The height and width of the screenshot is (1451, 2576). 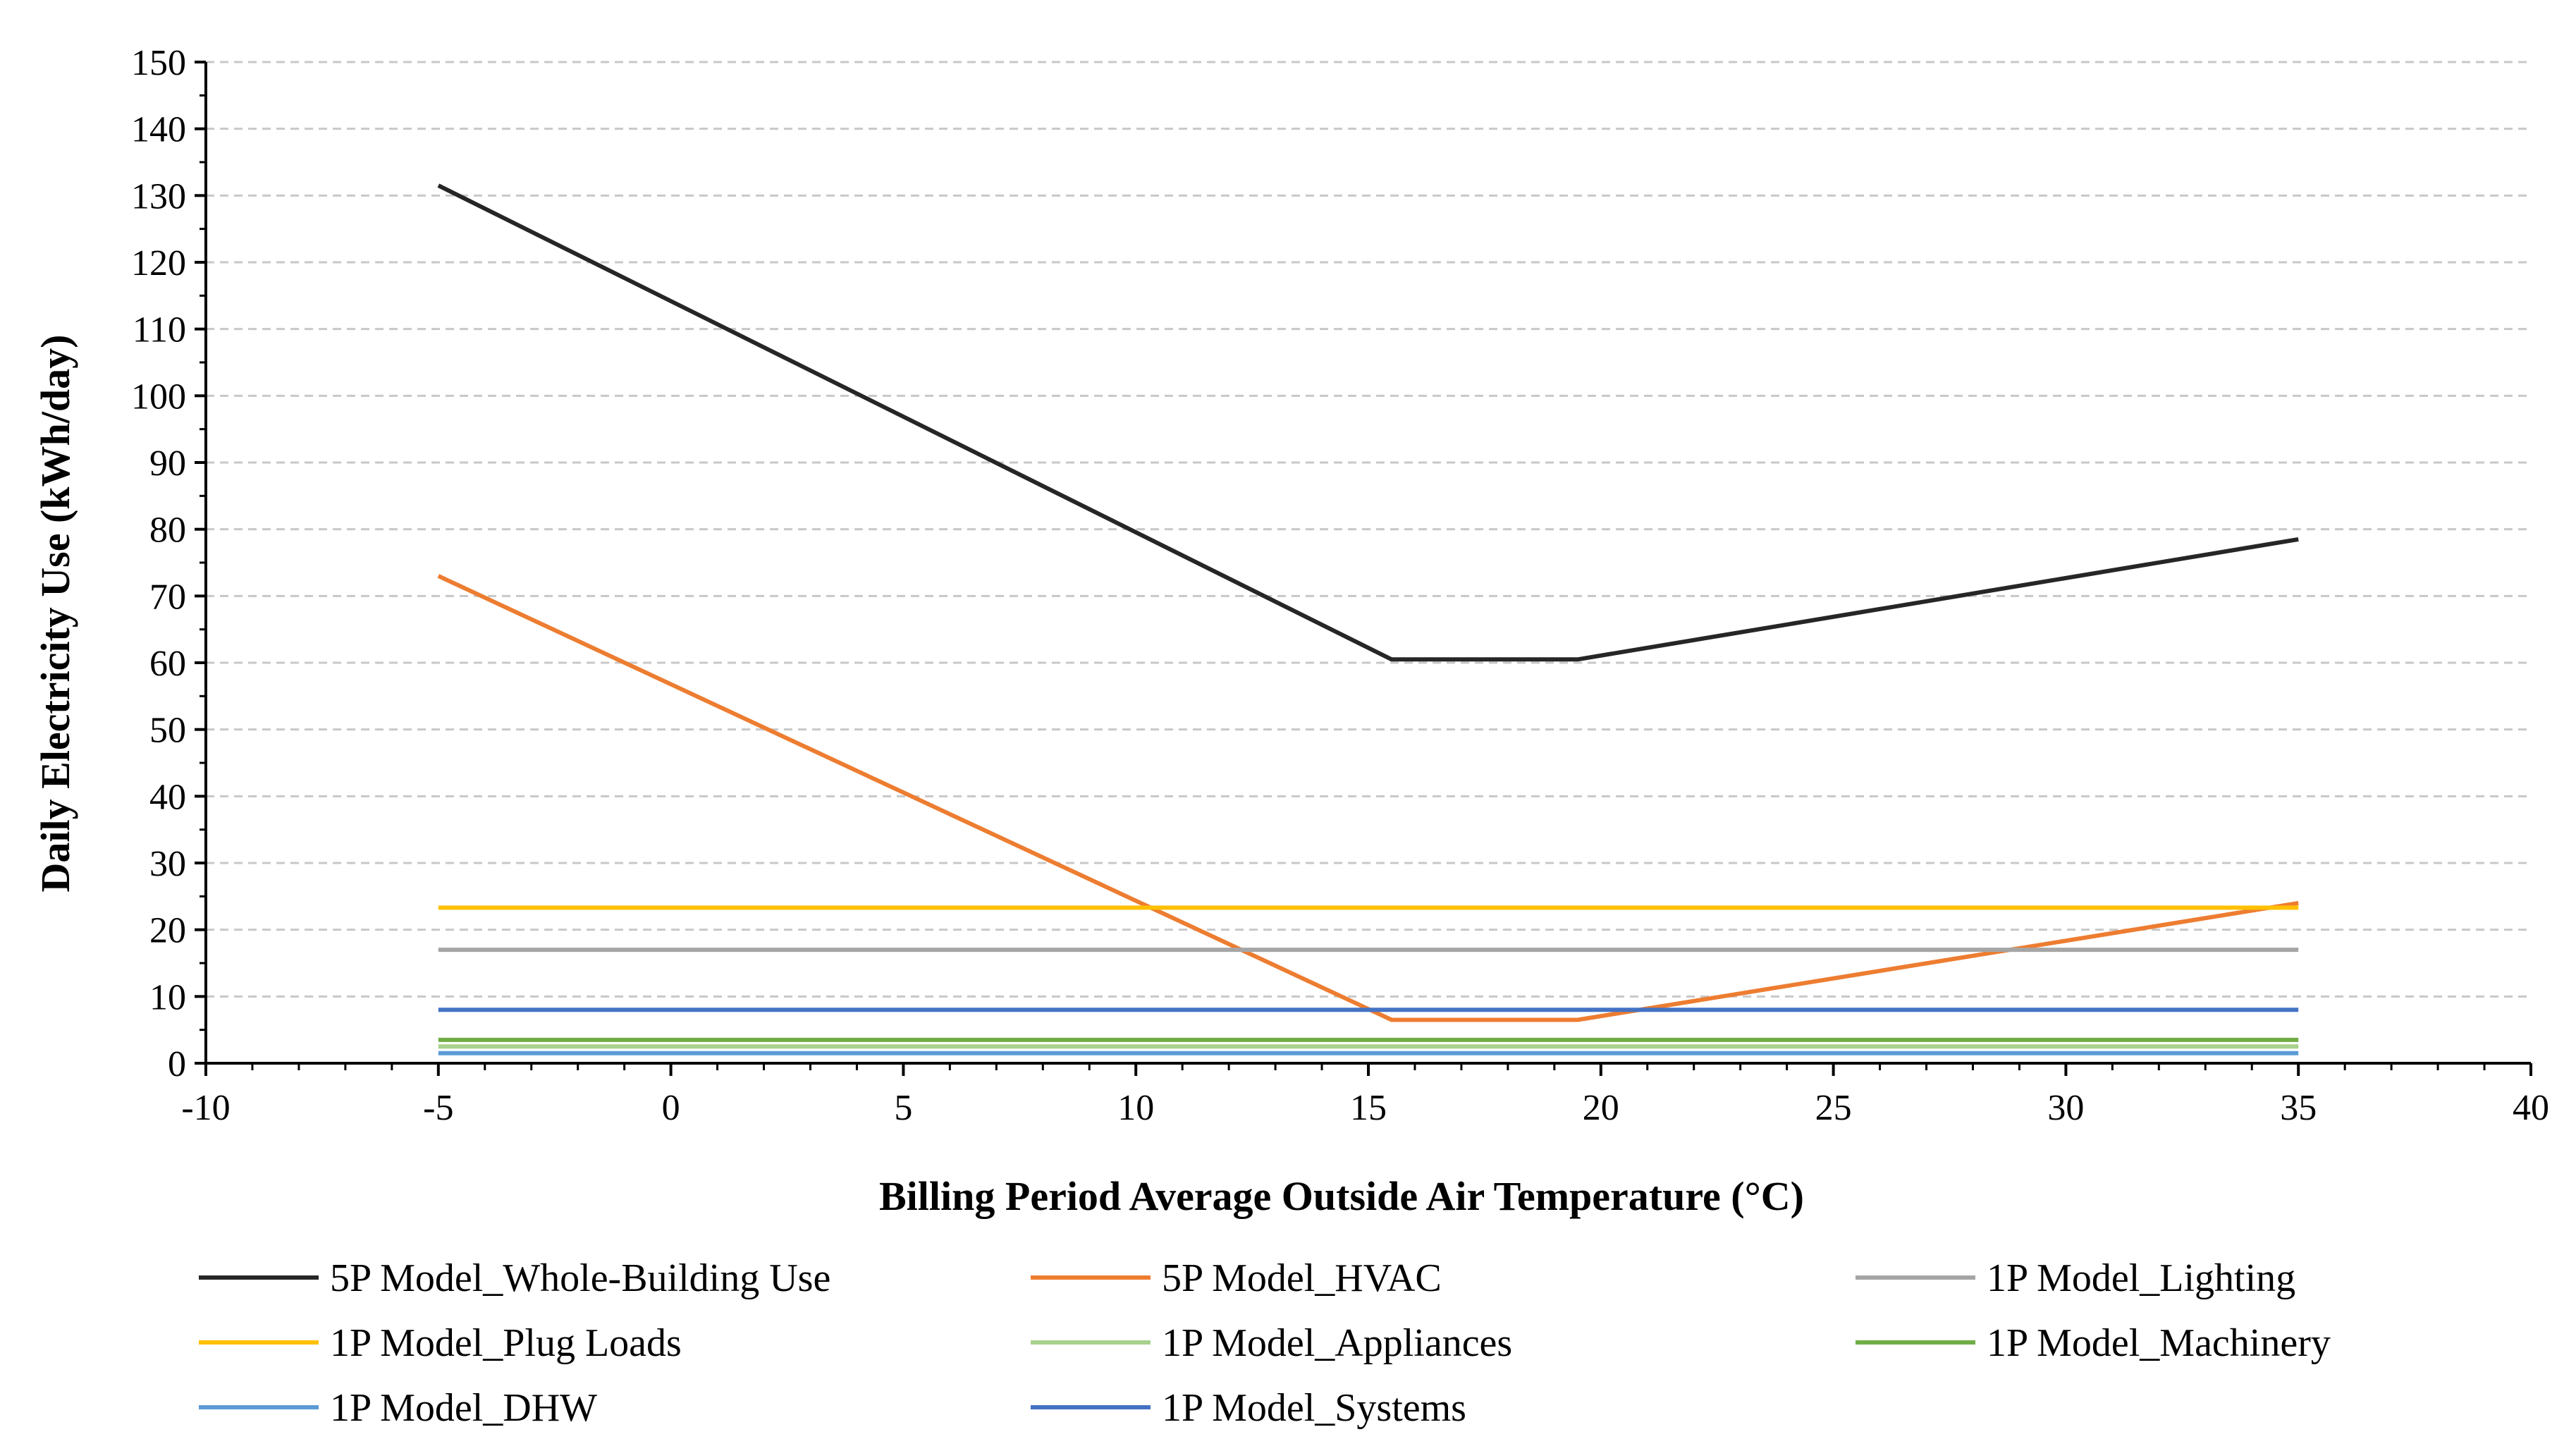 I want to click on legend-label: 1P Model_Plug Loads, so click(x=506, y=1343).